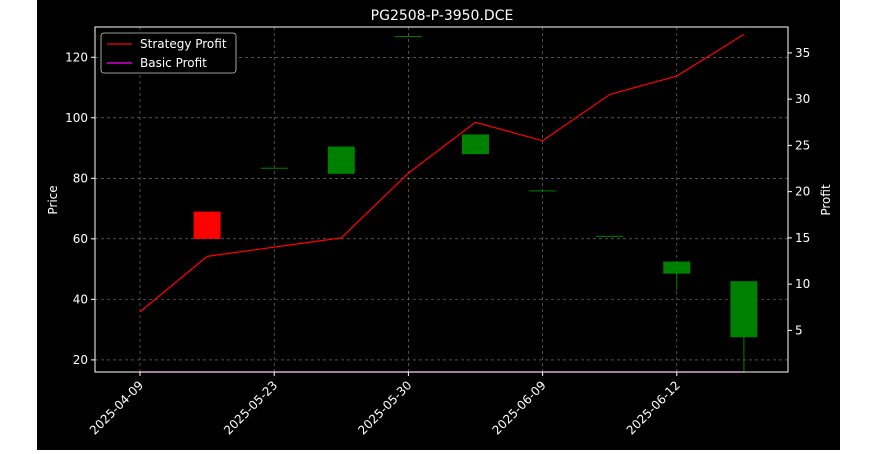 This screenshot has height=454, width=878. I want to click on y-tick-label-right: 10, so click(802, 284).